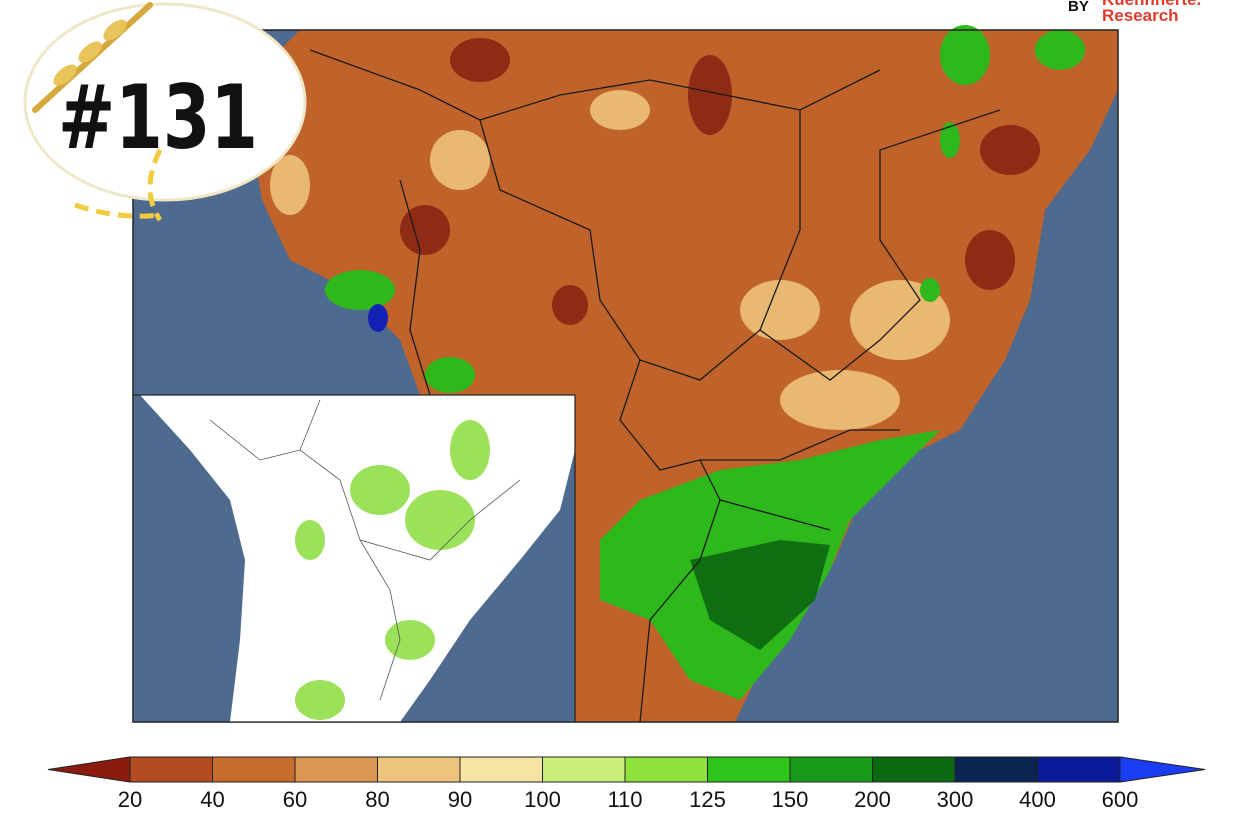  I want to click on colorbar-tick-label: 110, so click(624, 799).